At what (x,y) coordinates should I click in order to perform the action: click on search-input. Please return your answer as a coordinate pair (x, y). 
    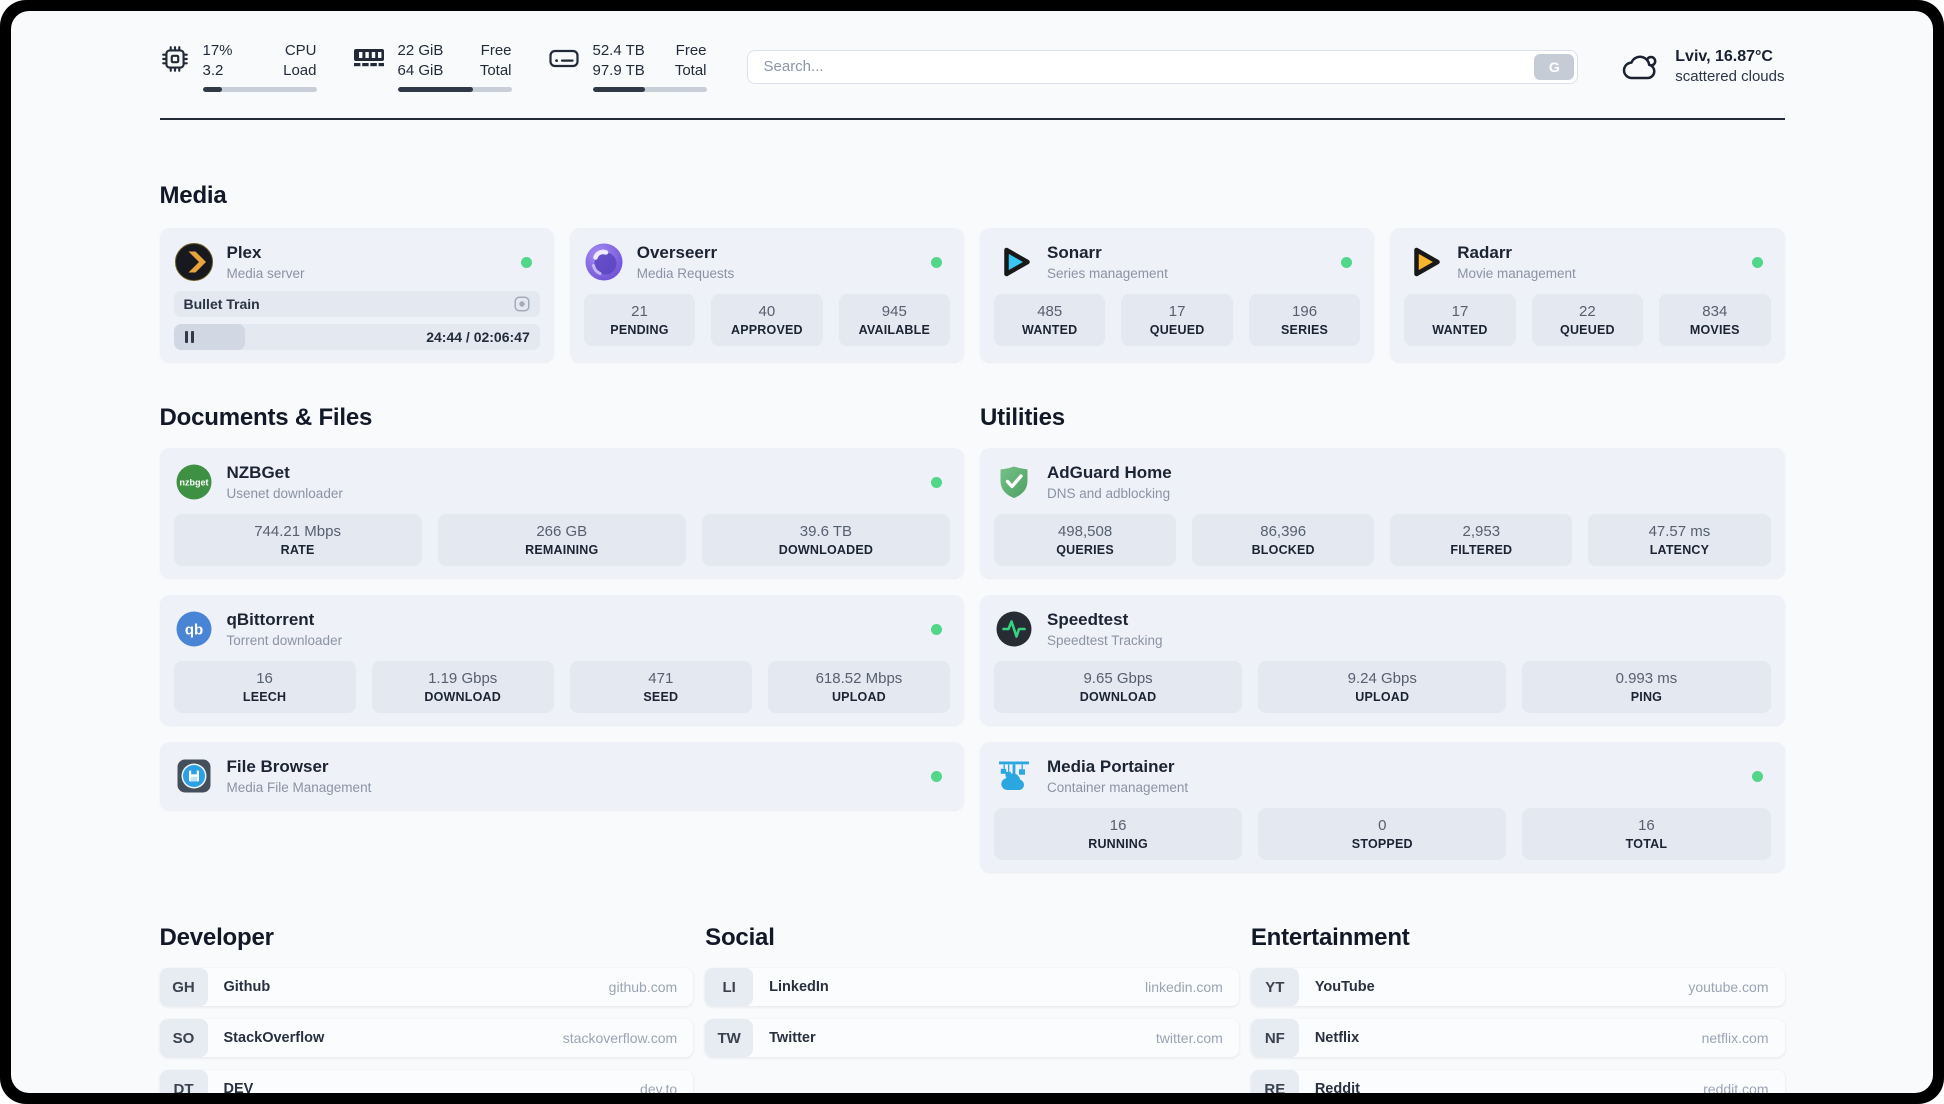
    Looking at the image, I should click on (1162, 66).